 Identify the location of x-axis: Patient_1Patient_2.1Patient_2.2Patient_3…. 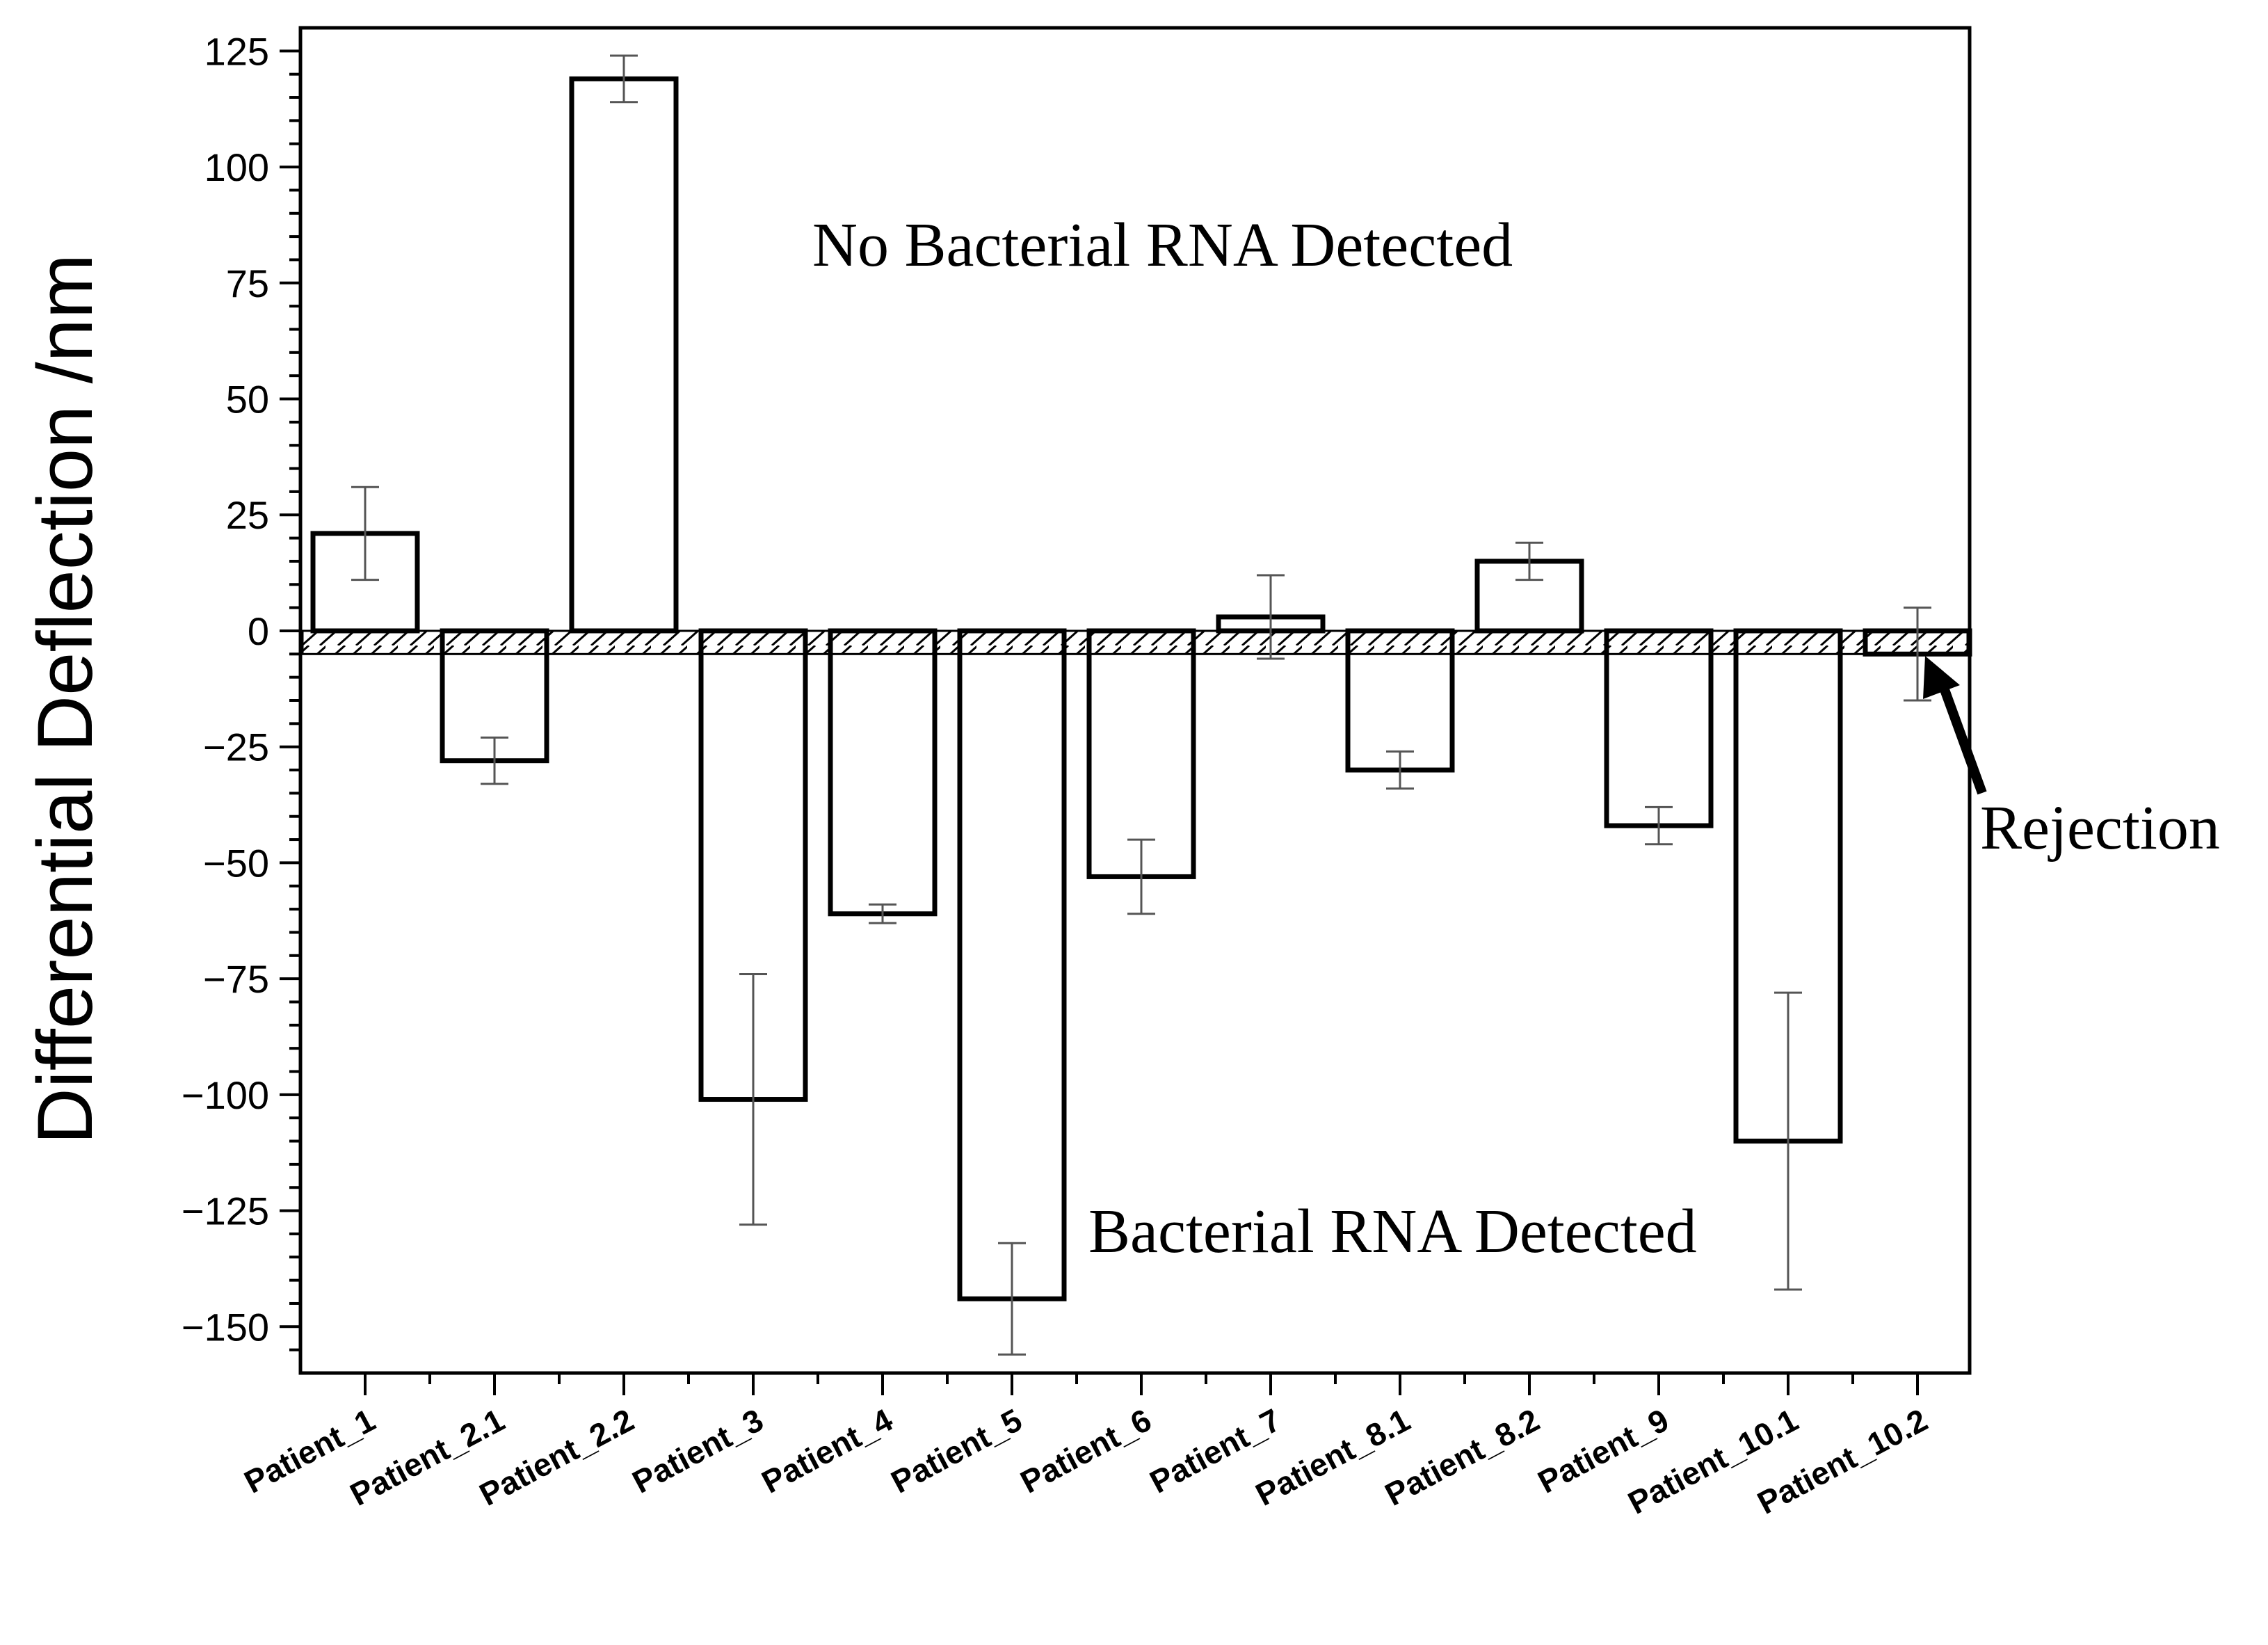
(1086, 1447).